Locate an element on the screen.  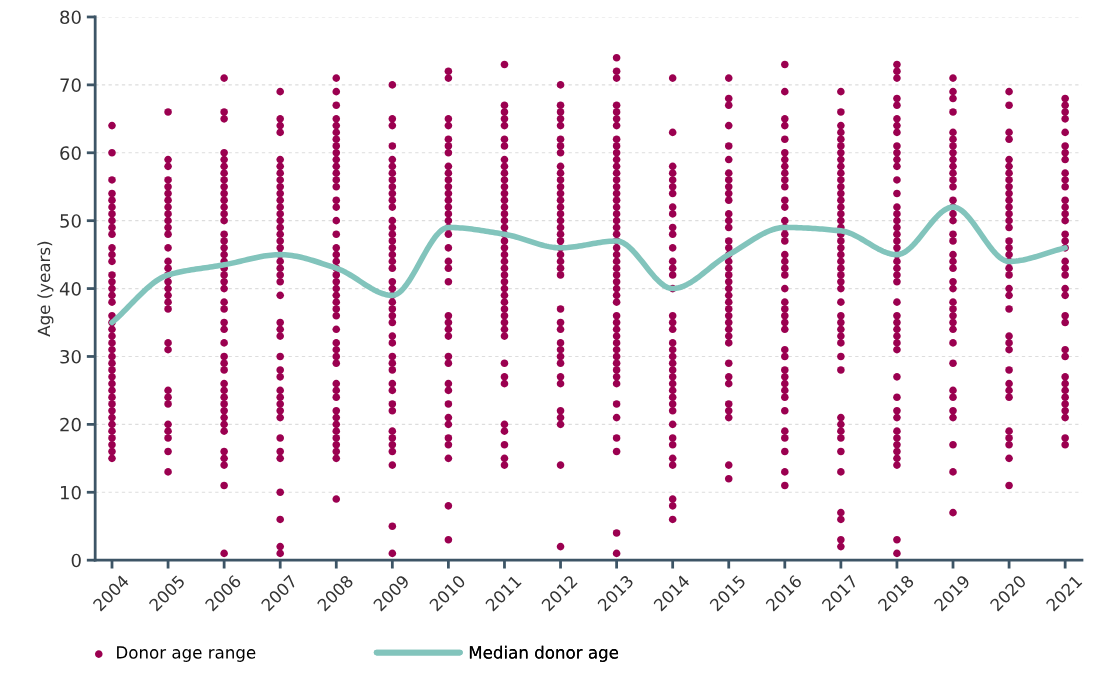
y-tick-label: 40 is located at coordinates (70, 289).